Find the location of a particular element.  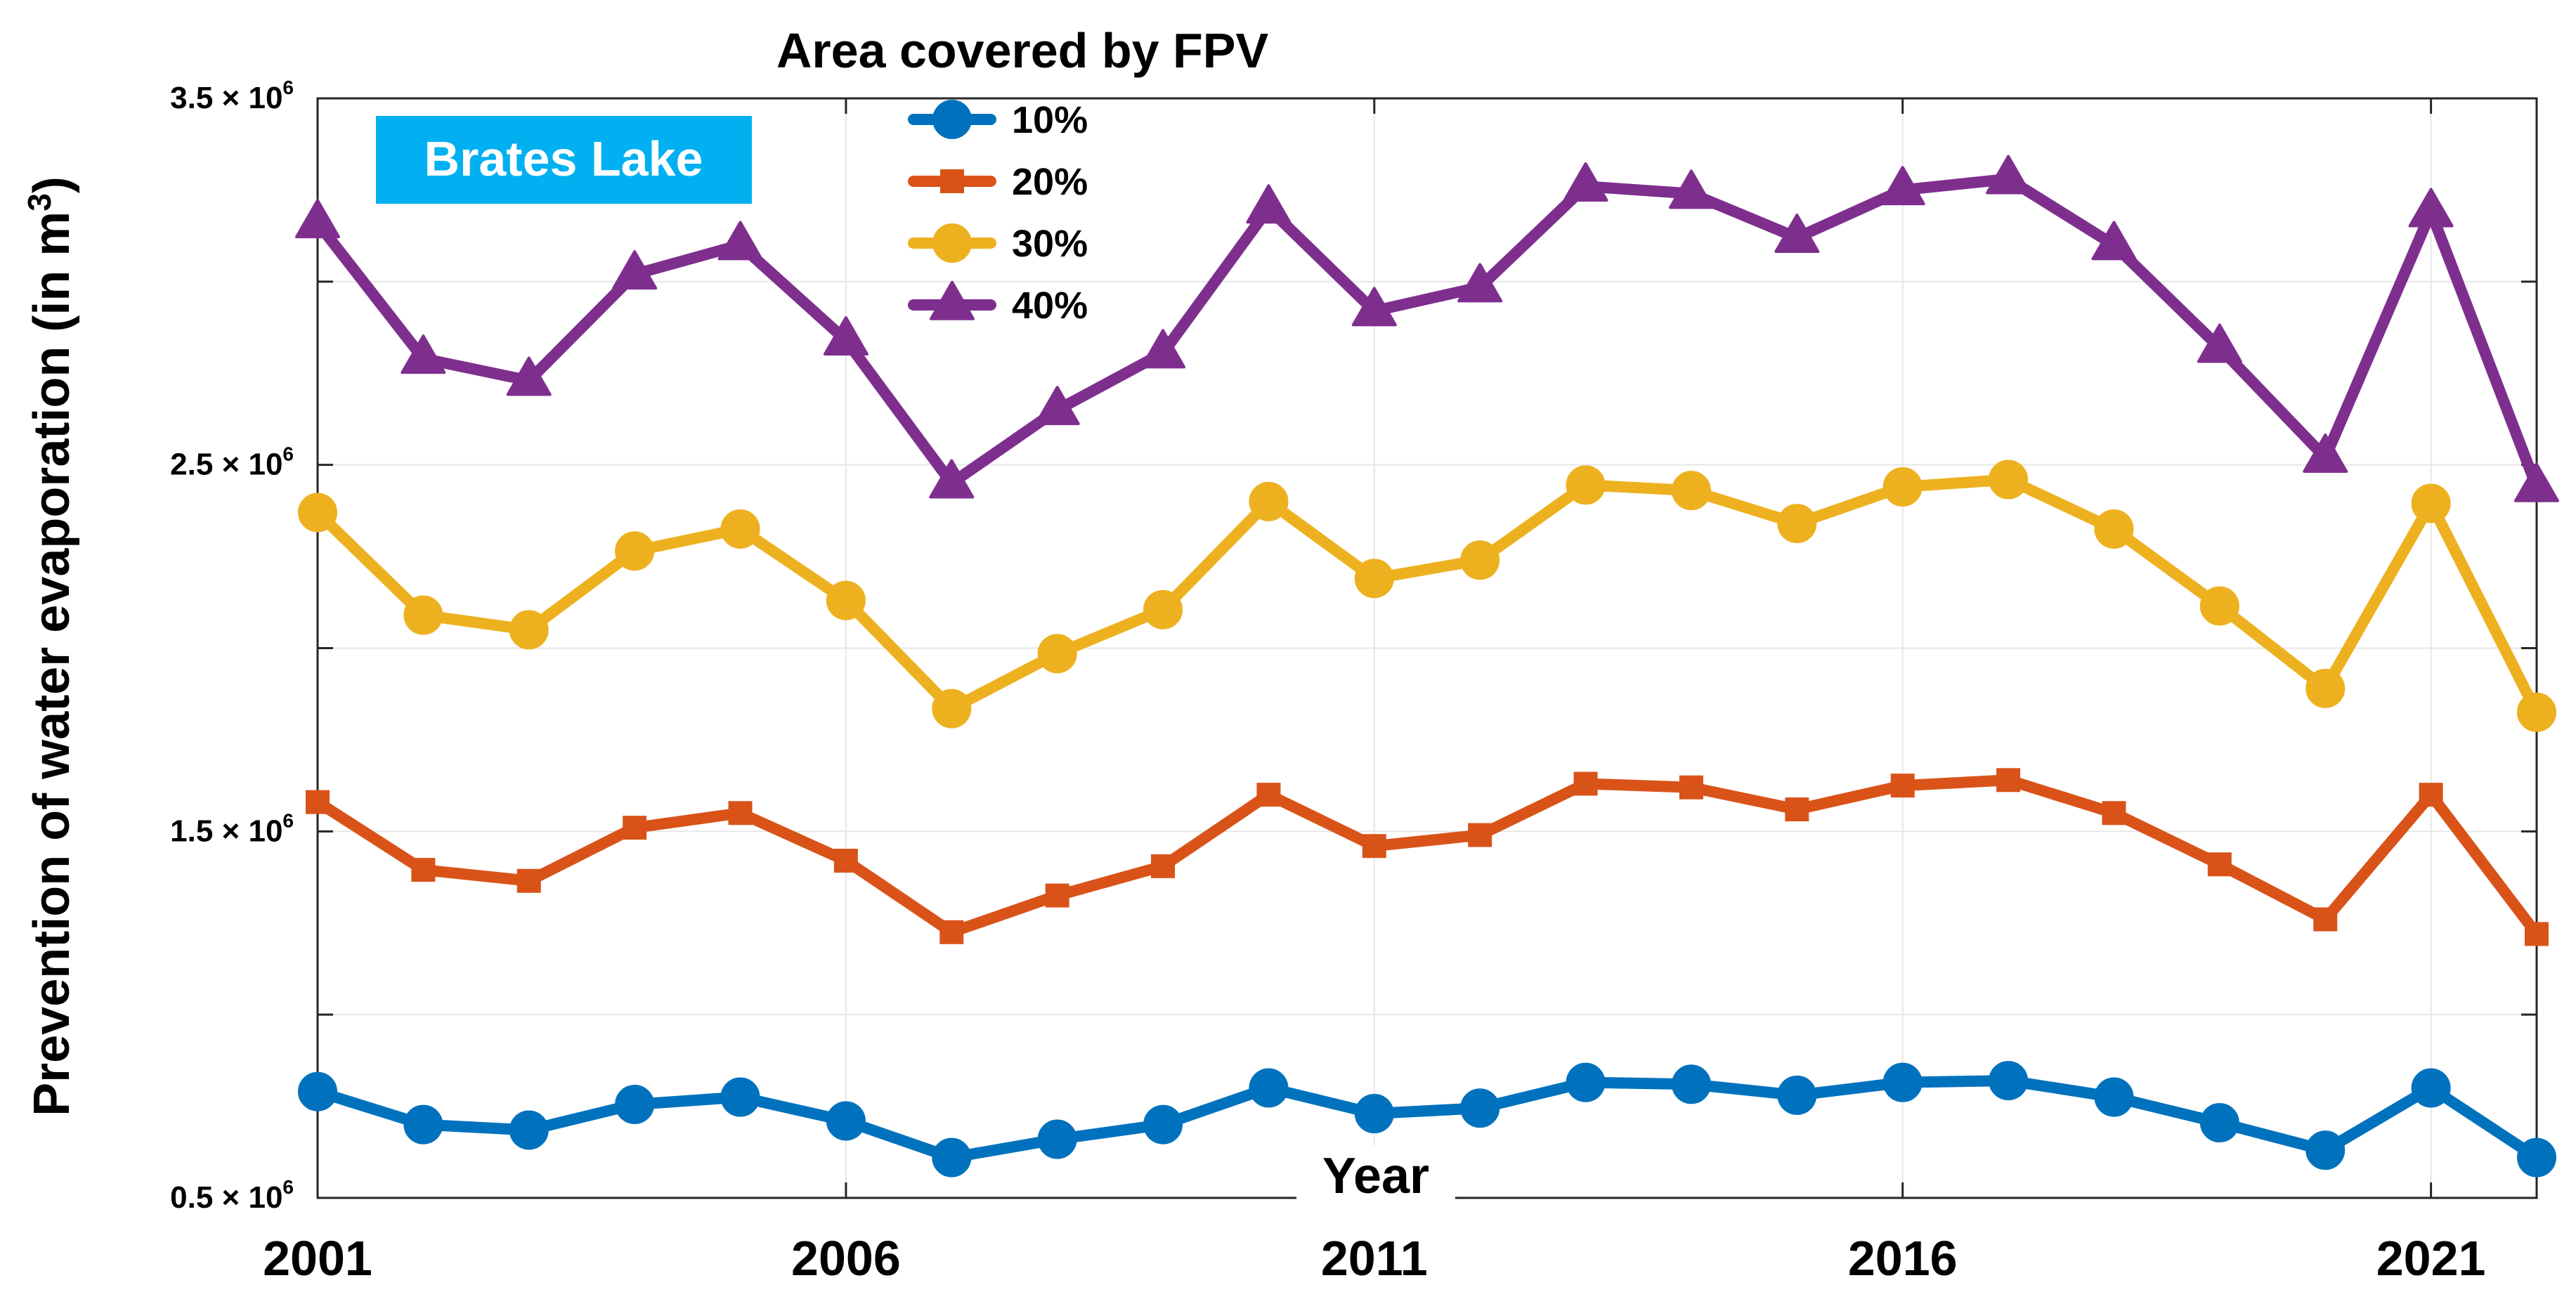

y-tick-label-mantissa: 1.5 × 10 is located at coordinates (226, 831).